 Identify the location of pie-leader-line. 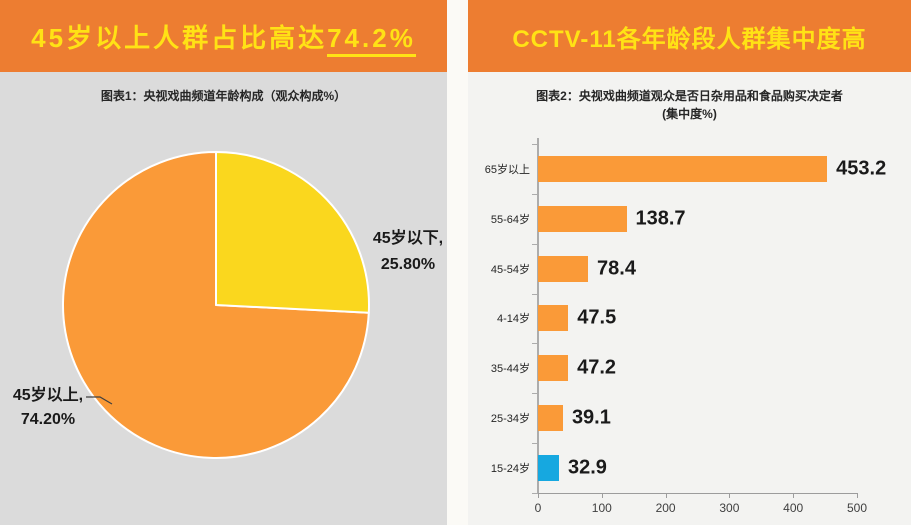
(99, 400).